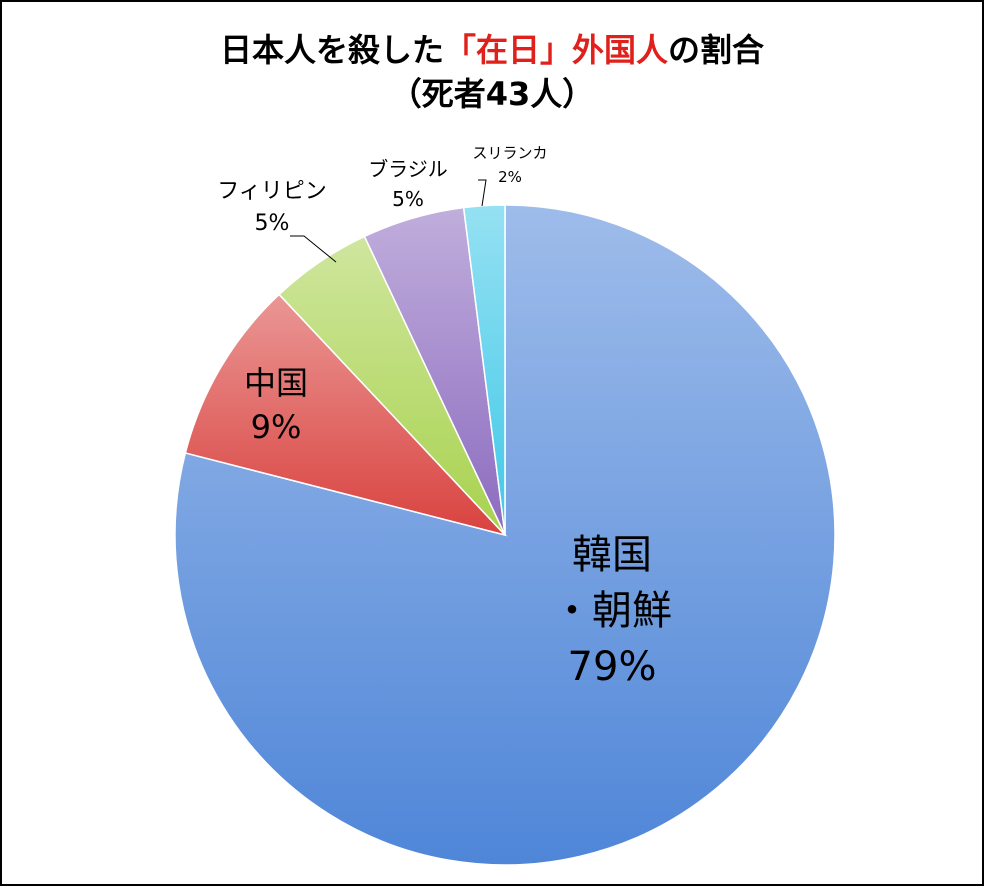 This screenshot has width=984, height=886. Describe the element at coordinates (276, 405) in the screenshot. I see `slice-label-2: 中国 9%` at that location.